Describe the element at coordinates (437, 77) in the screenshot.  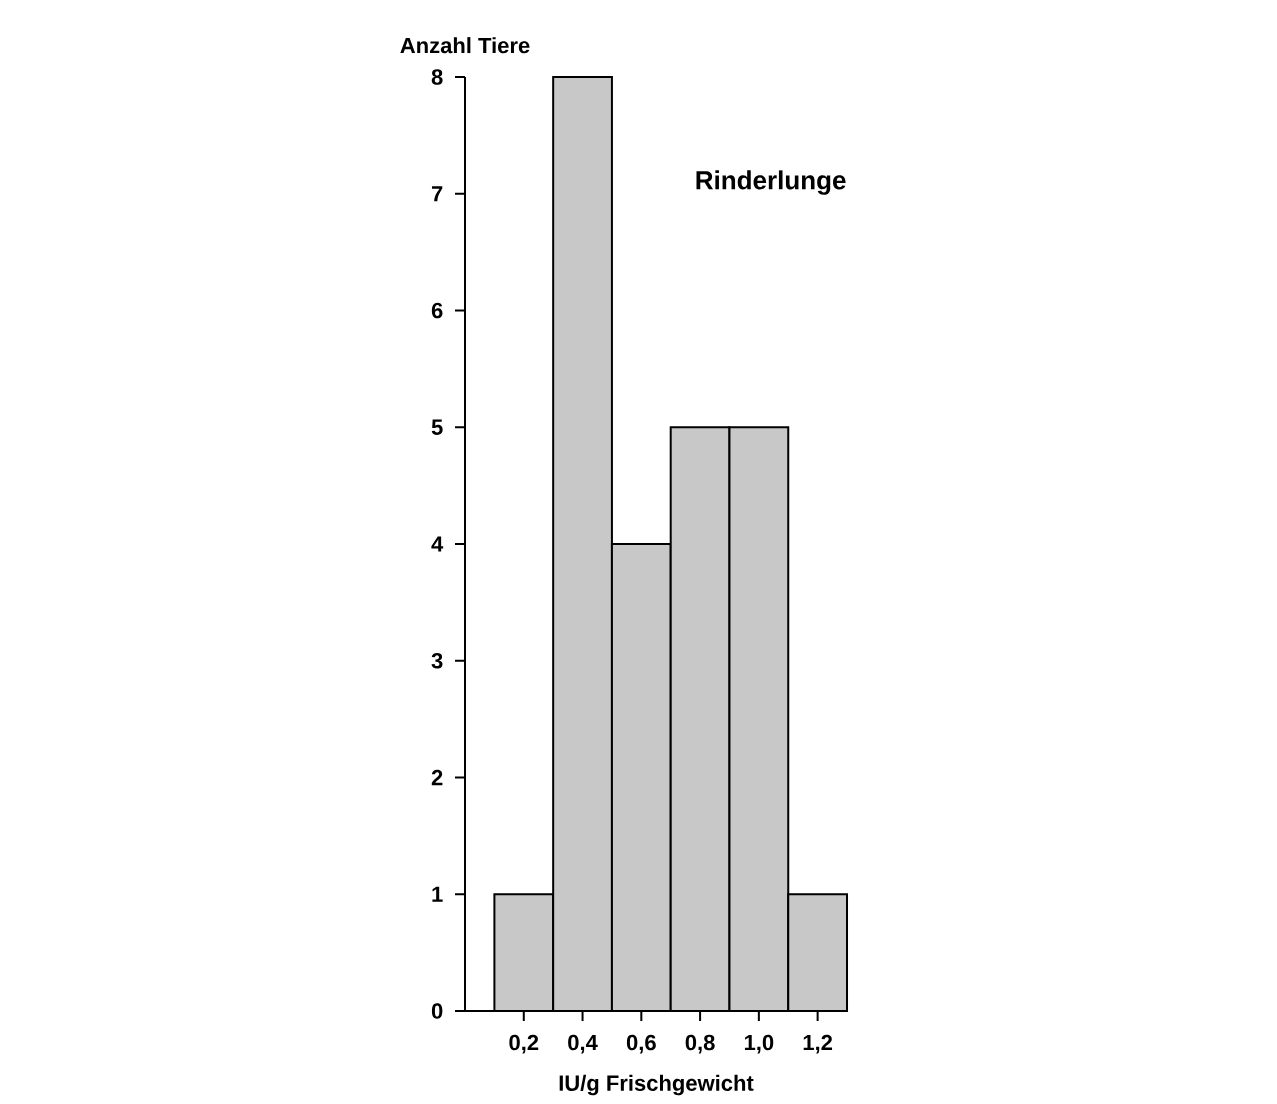
I see `y-tick-label: 8` at that location.